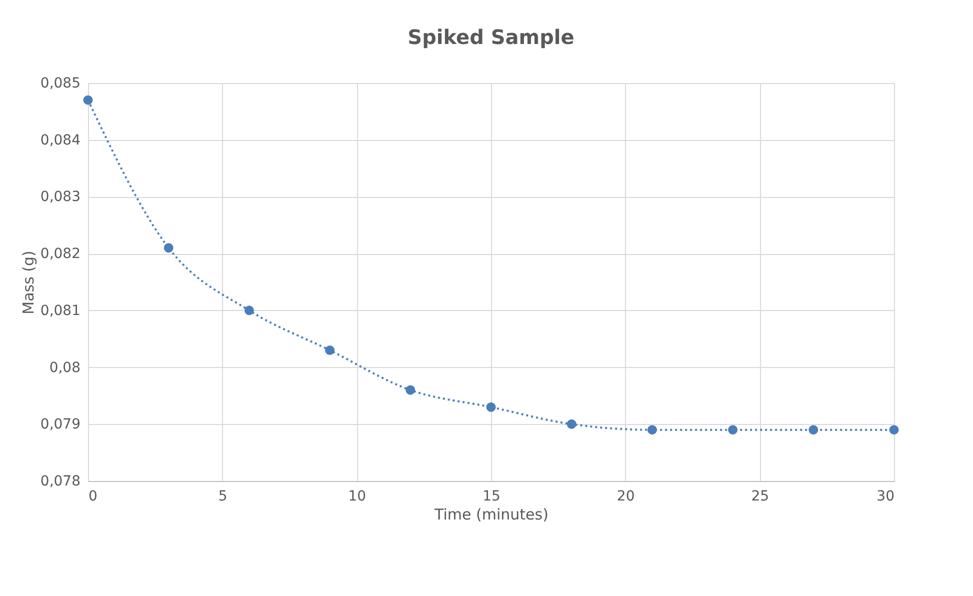  Describe the element at coordinates (625, 496) in the screenshot. I see `x-tick-label: 20` at that location.